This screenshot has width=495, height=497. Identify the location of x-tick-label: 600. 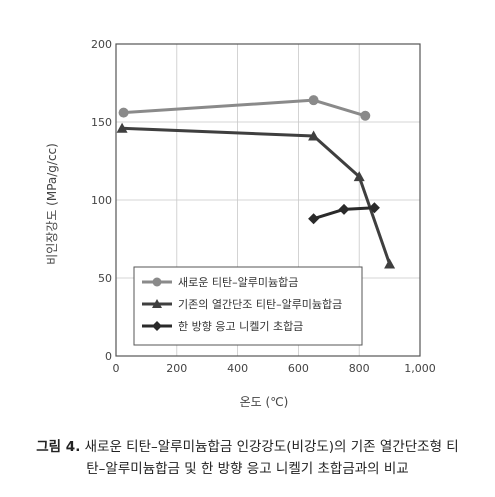
(298, 368).